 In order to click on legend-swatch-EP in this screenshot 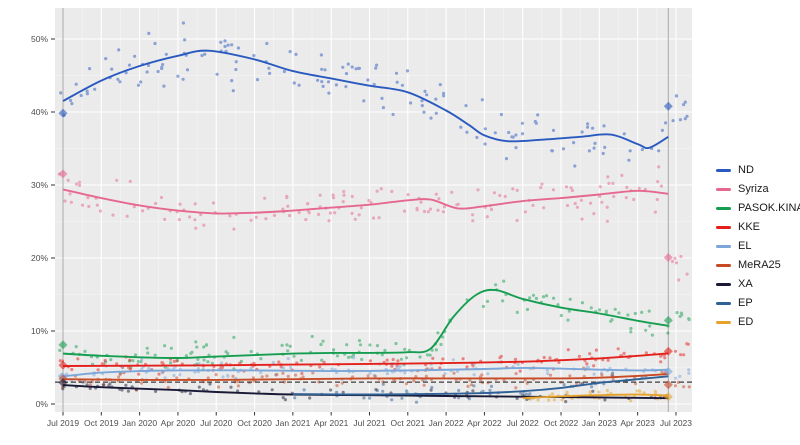, I will do `click(723, 303)`.